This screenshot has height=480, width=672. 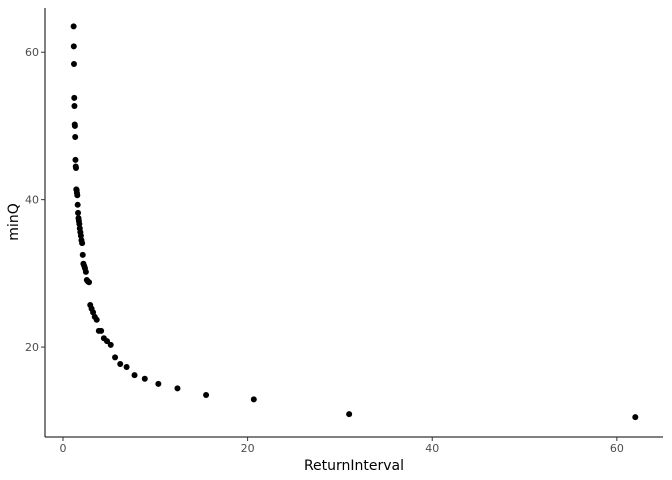 What do you see at coordinates (432, 448) in the screenshot?
I see `x-tick-label: 40` at bounding box center [432, 448].